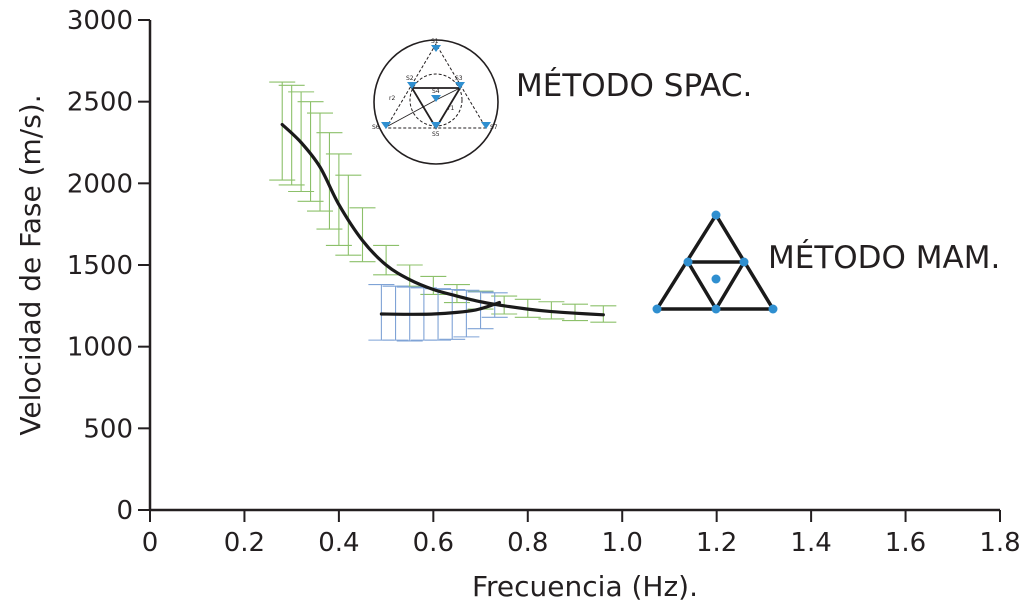  I want to click on series-lines, so click(442, 219).